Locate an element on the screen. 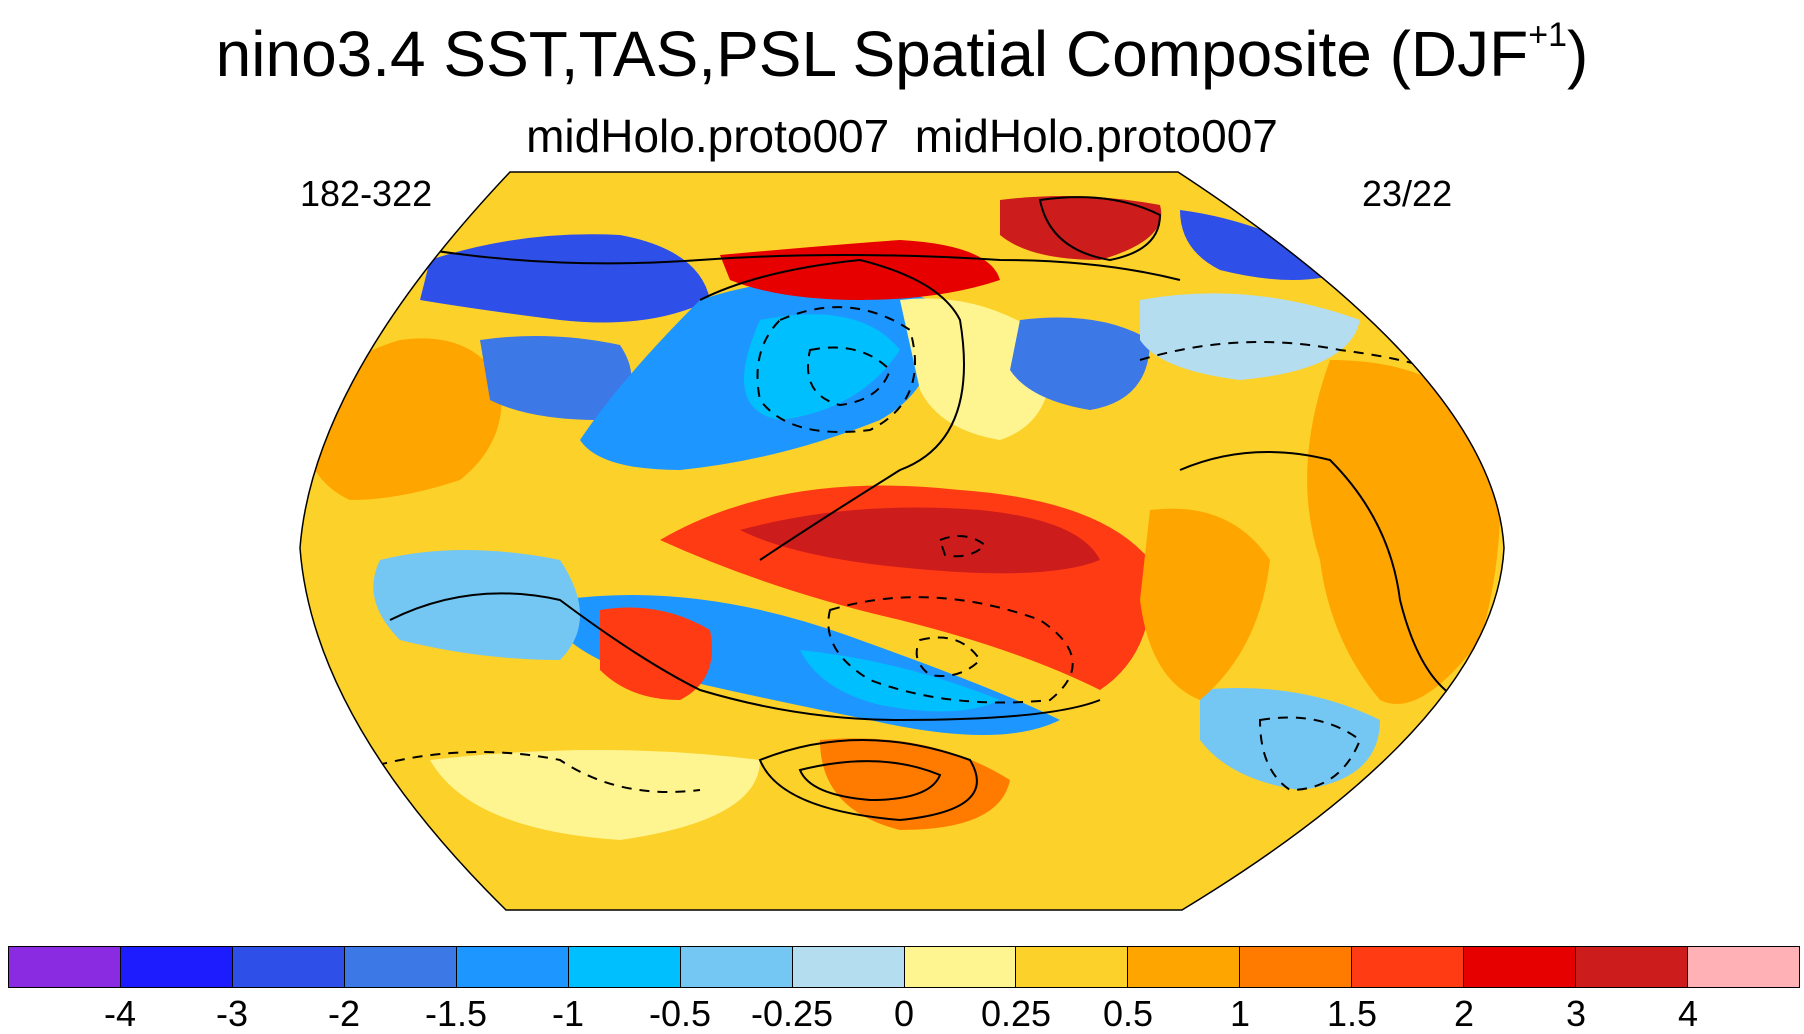 The height and width of the screenshot is (1034, 1804). anomaly-region-northeast-pacific-warm is located at coordinates (976, 369).